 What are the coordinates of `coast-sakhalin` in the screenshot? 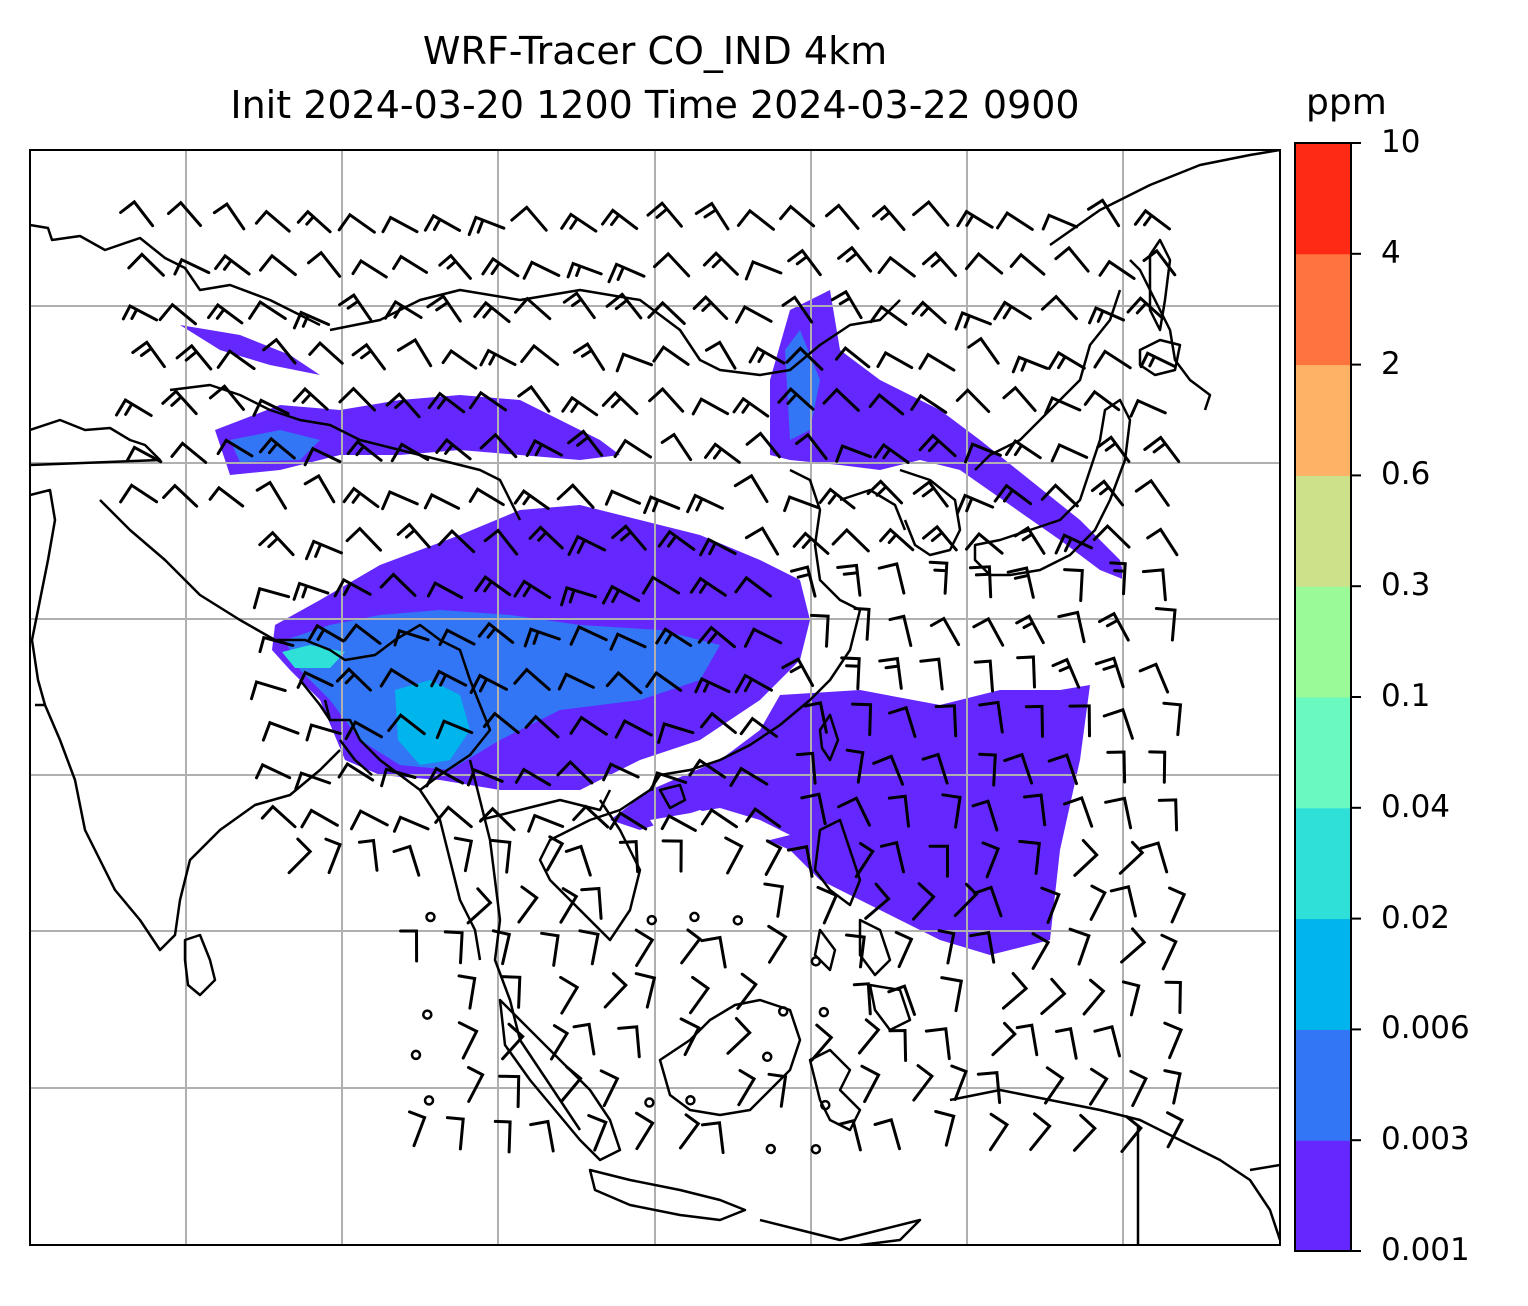 It's located at (1160, 285).